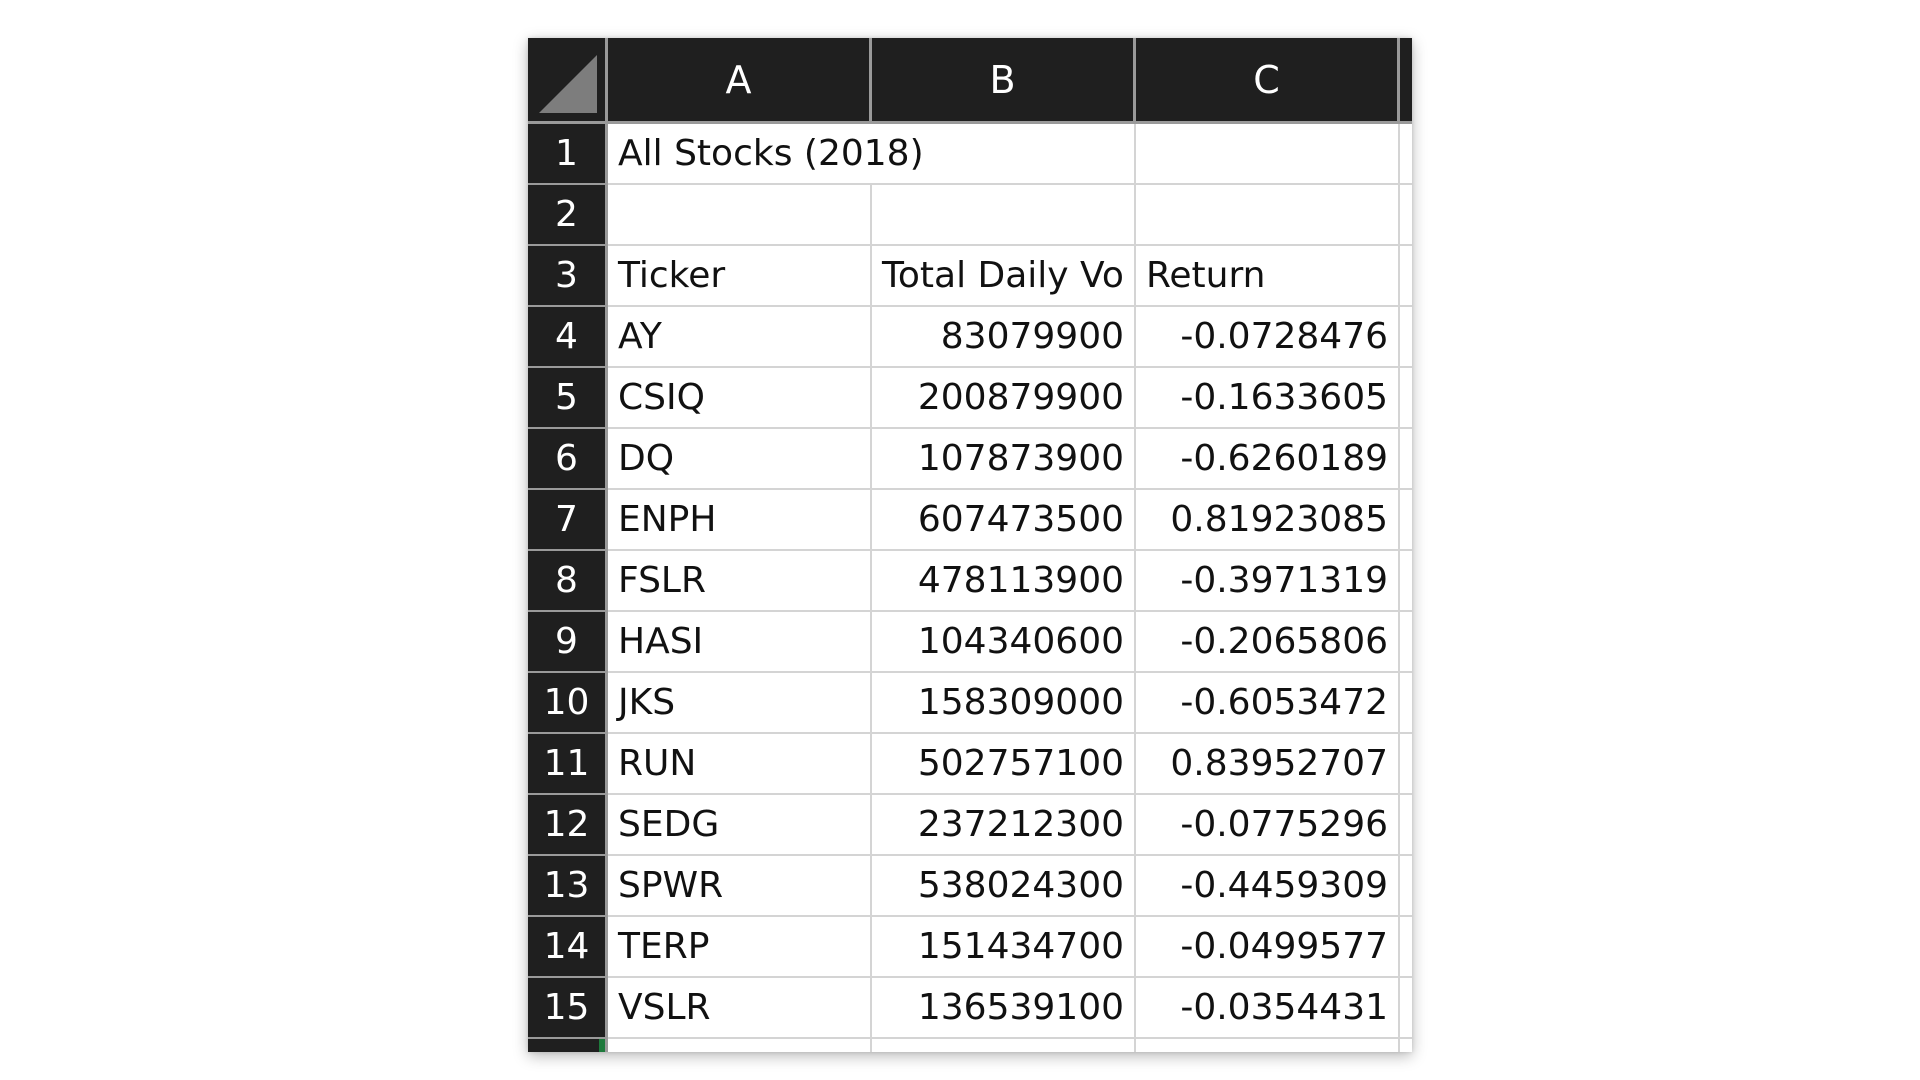 Image resolution: width=1920 pixels, height=1080 pixels. I want to click on cell-a1: All Stocks (2018), so click(766, 154).